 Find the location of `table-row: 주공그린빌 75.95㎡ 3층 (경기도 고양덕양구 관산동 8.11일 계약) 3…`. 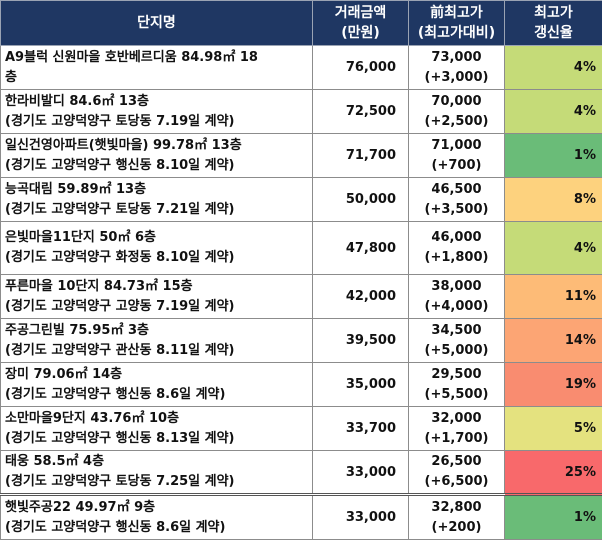

table-row: 주공그린빌 75.95㎡ 3층 (경기도 고양덕양구 관산동 8.11일 계약) 3… is located at coordinates (301, 340).